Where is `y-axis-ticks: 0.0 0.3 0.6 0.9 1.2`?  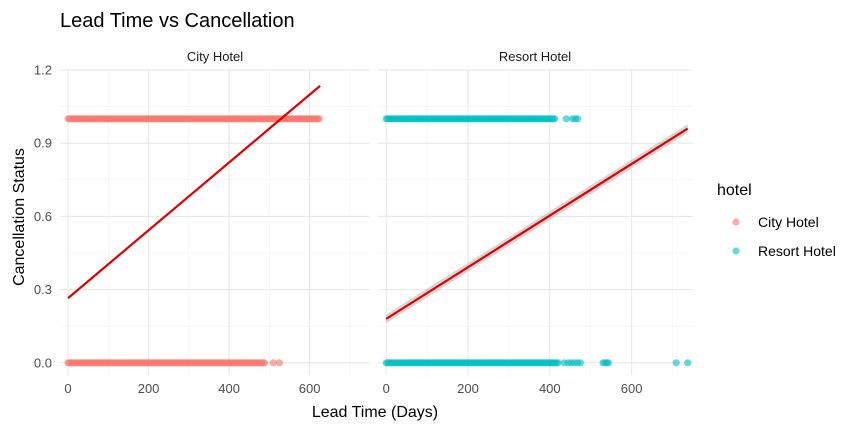 y-axis-ticks: 0.0 0.3 0.6 0.9 1.2 is located at coordinates (43, 217).